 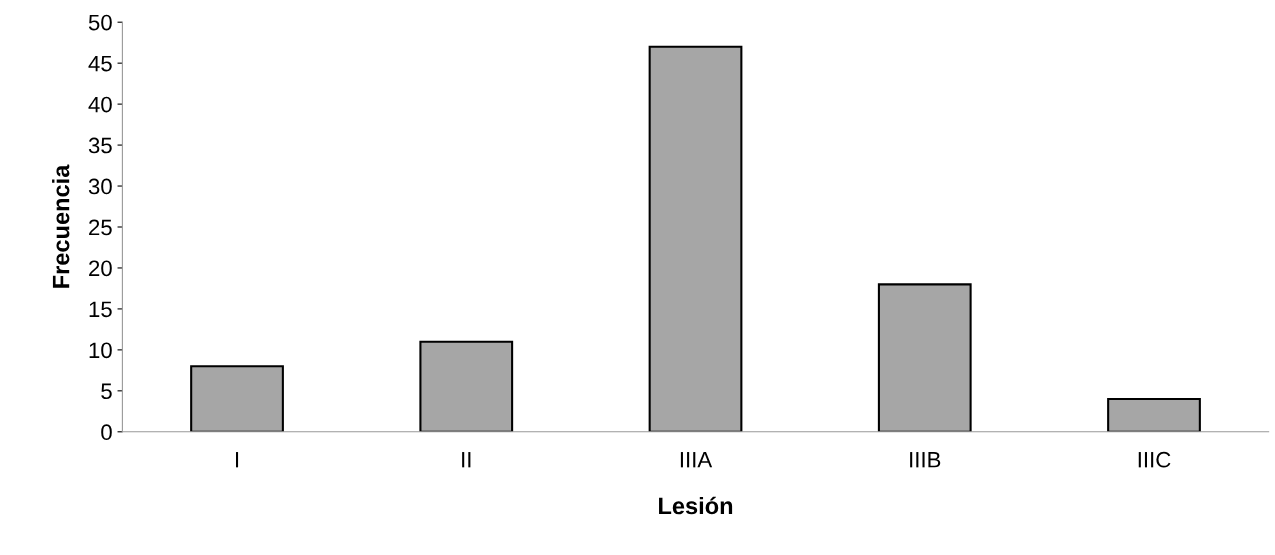 What do you see at coordinates (100, 350) in the screenshot?
I see `y-tick-label: 10` at bounding box center [100, 350].